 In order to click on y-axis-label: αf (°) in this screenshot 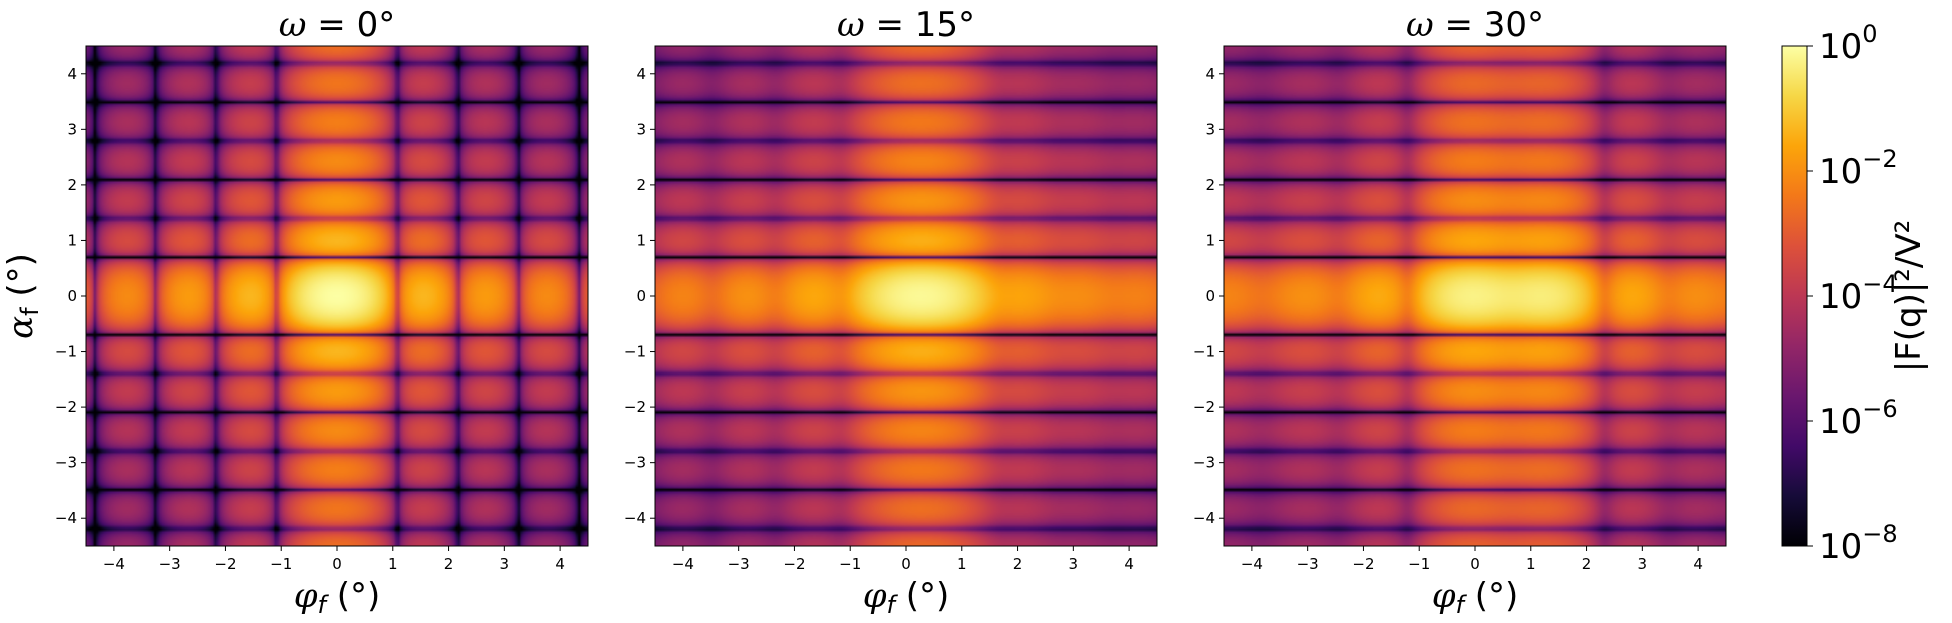, I will do `click(22, 296)`.